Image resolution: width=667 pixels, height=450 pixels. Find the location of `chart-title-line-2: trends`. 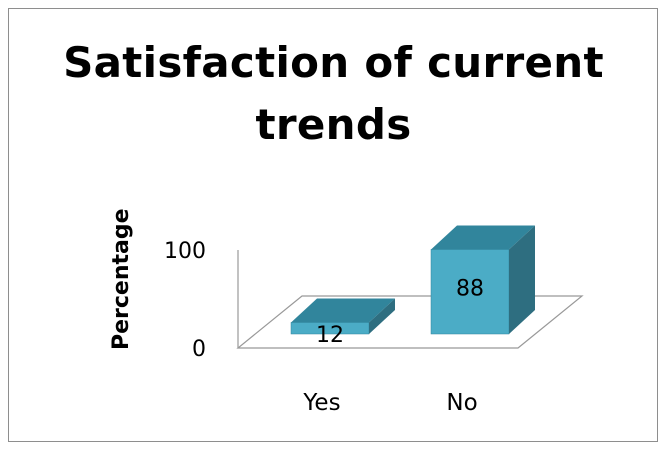

chart-title-line-2: trends is located at coordinates (333, 124).